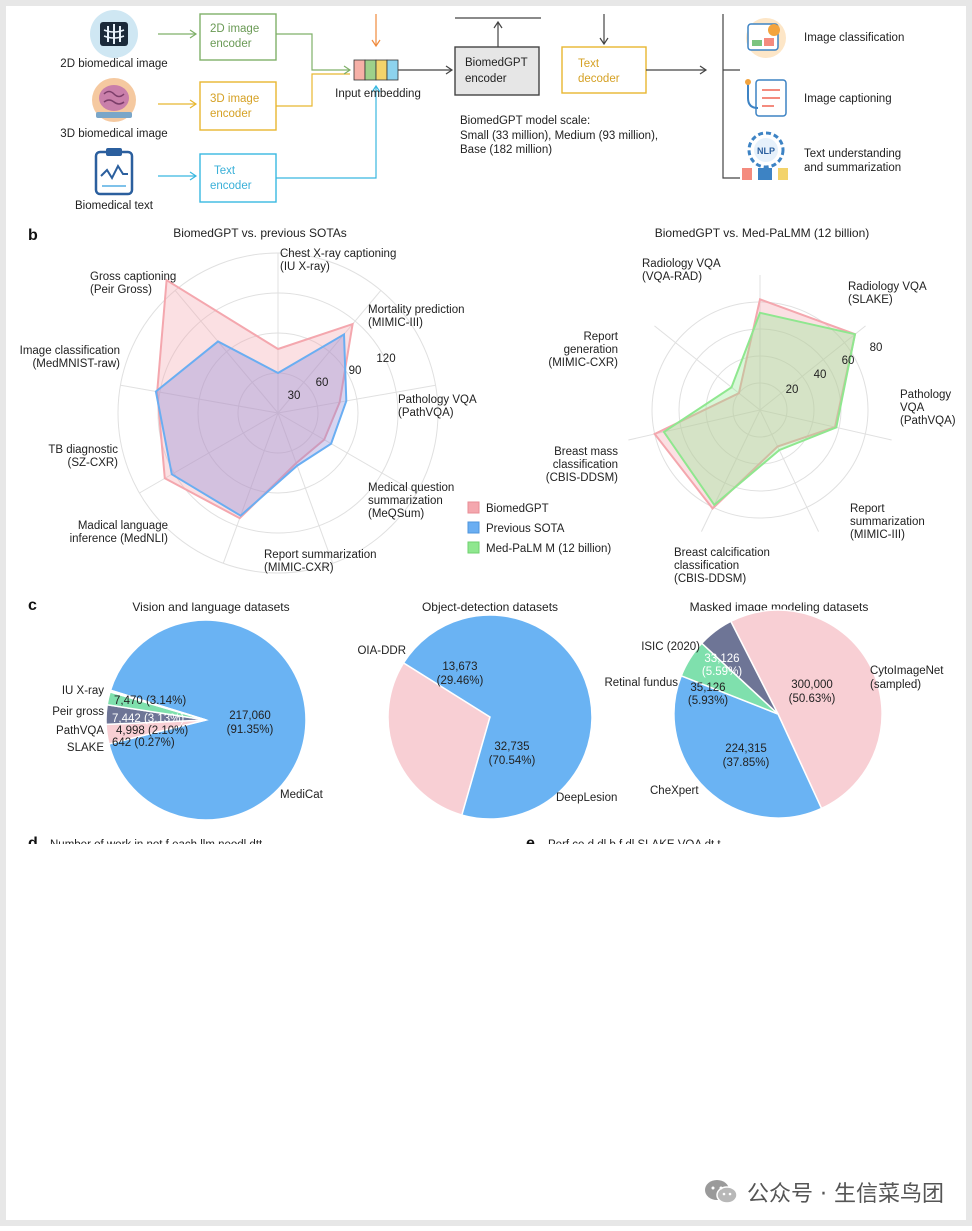 This screenshot has height=1231, width=972. Describe the element at coordinates (231, 44) in the screenshot. I see `encoder-2d-line2: encoder` at that location.